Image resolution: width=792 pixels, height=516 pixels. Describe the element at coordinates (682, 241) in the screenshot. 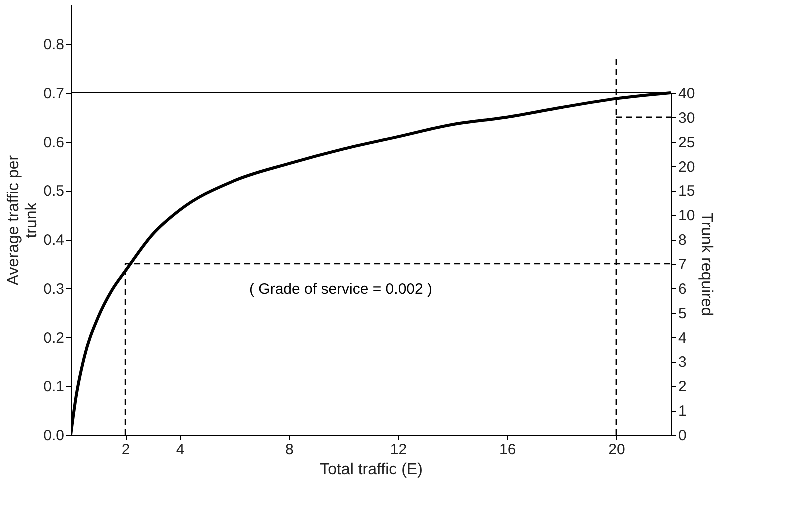

I see `category-label: 8` at that location.